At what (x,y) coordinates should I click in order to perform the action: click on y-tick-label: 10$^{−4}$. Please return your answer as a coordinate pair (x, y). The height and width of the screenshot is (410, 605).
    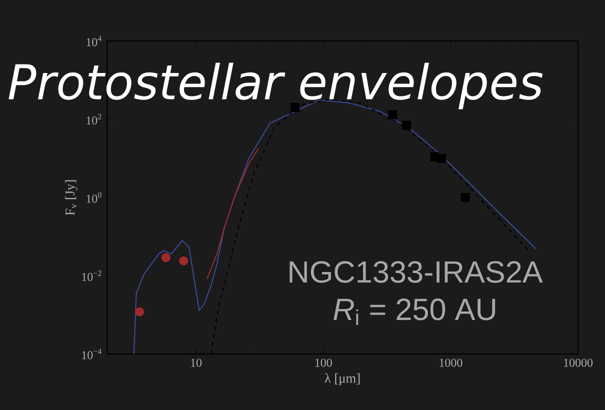
    Looking at the image, I should click on (92, 354).